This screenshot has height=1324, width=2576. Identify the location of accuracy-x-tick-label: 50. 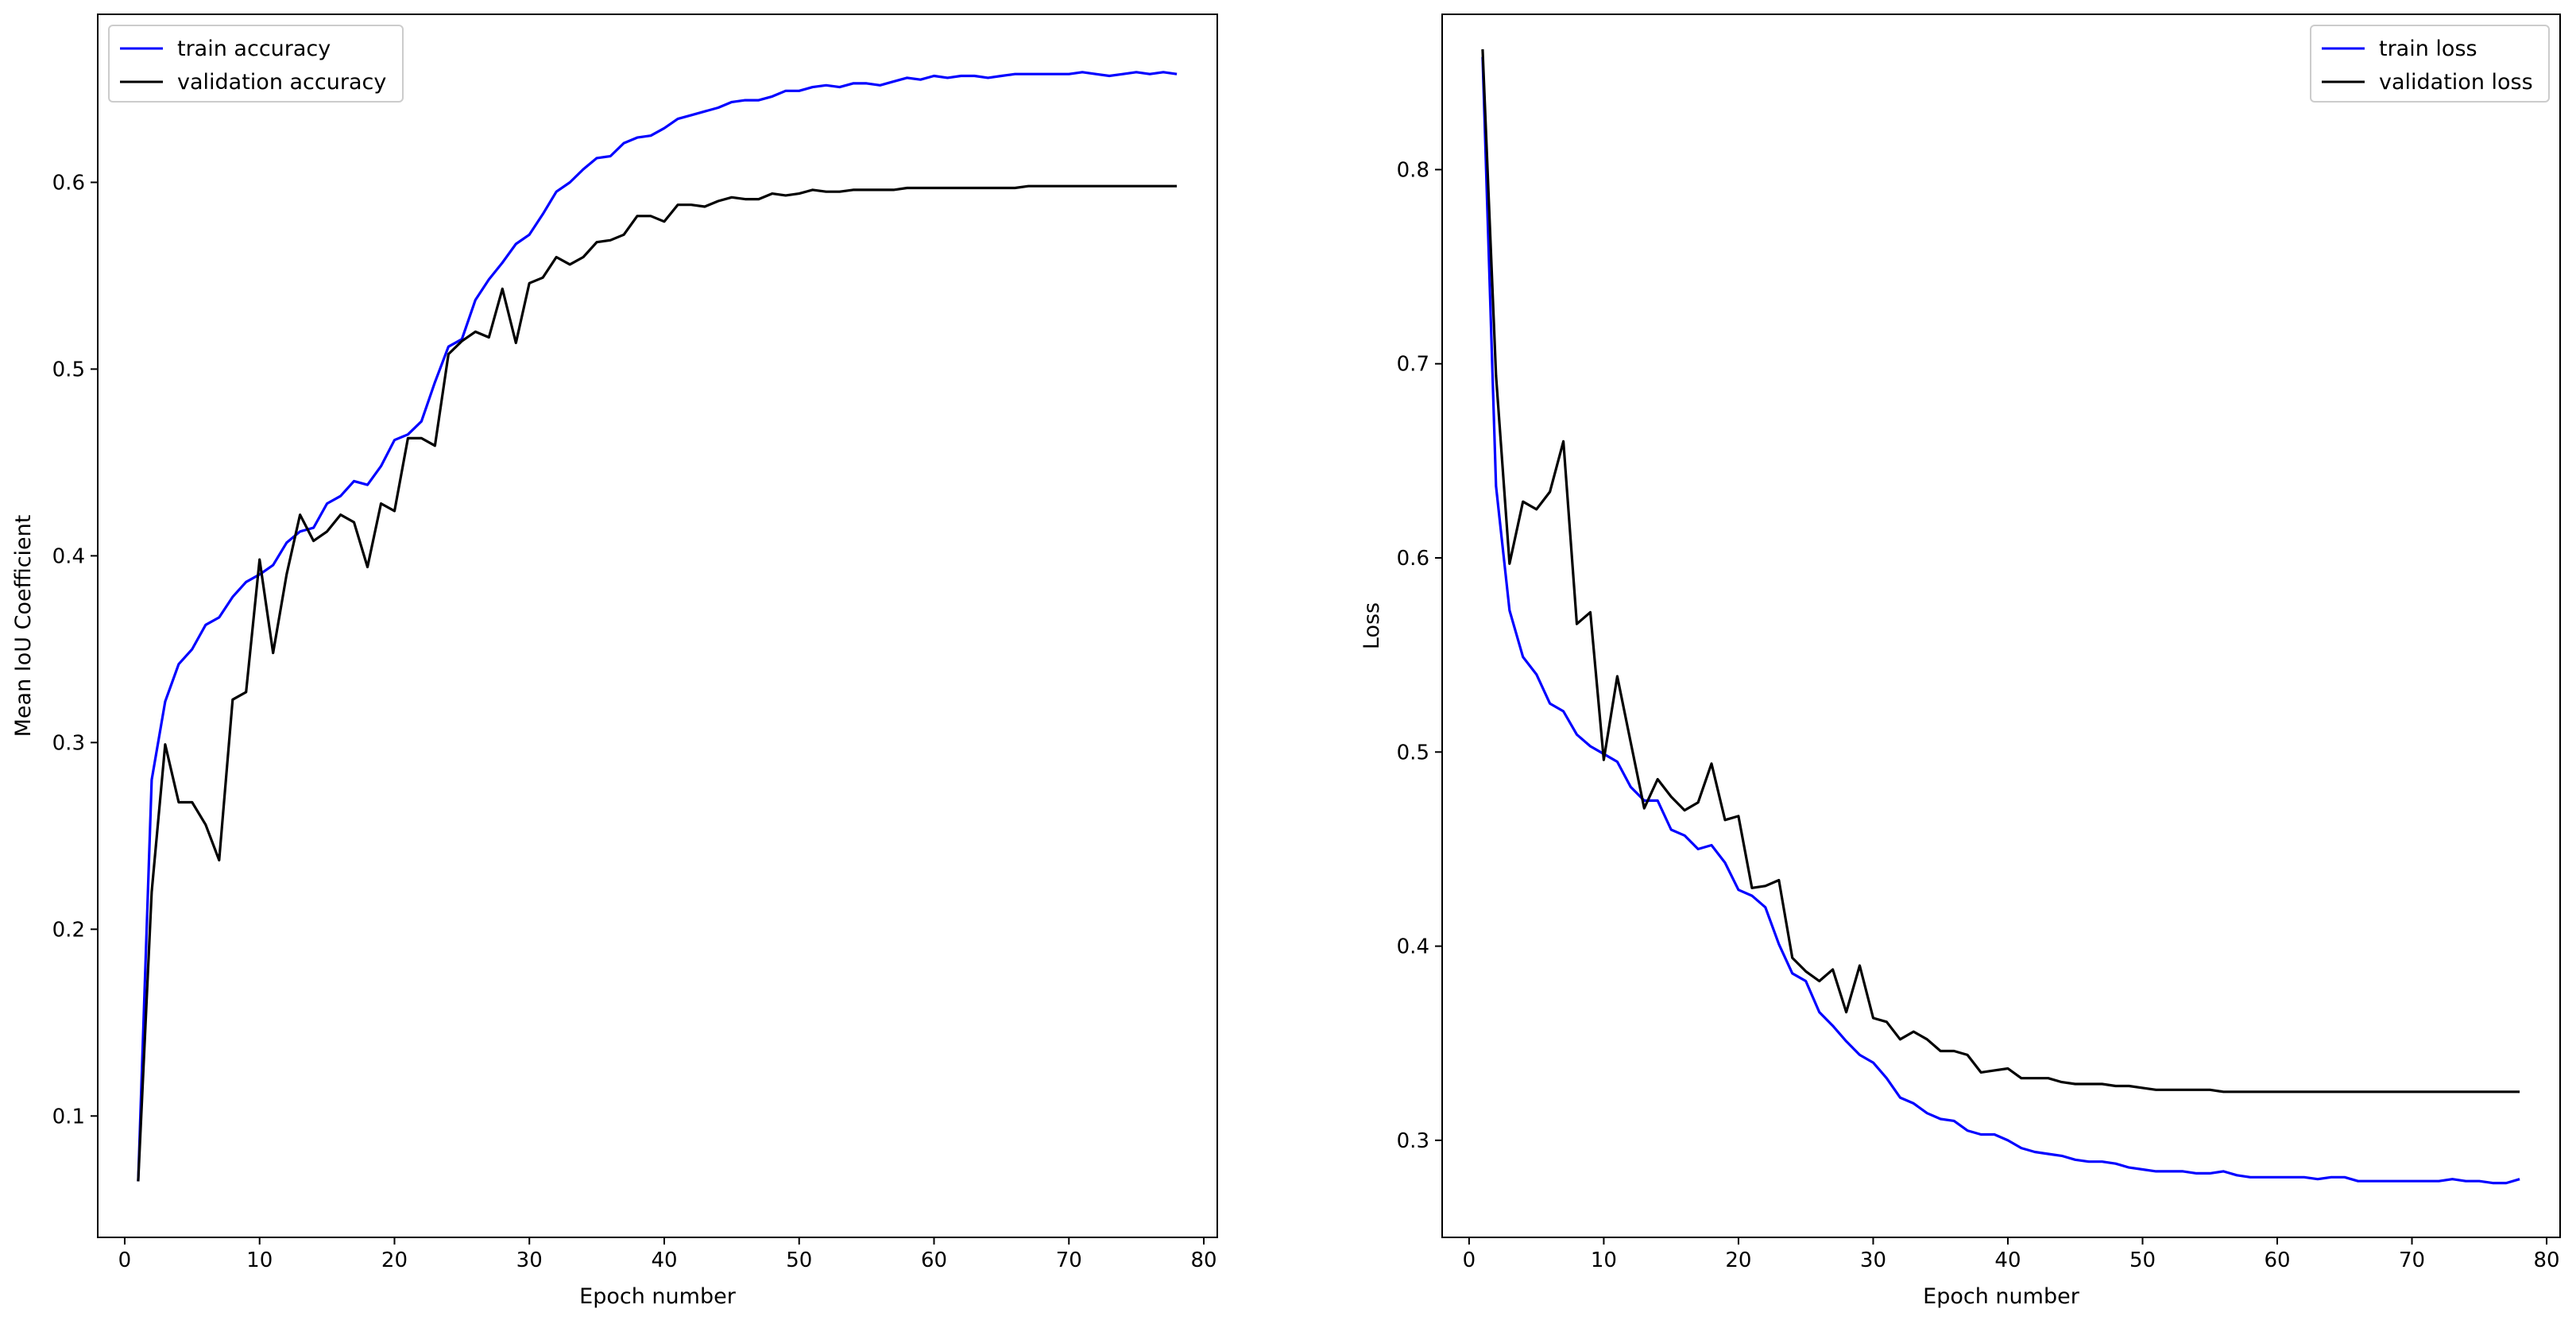
(799, 1260).